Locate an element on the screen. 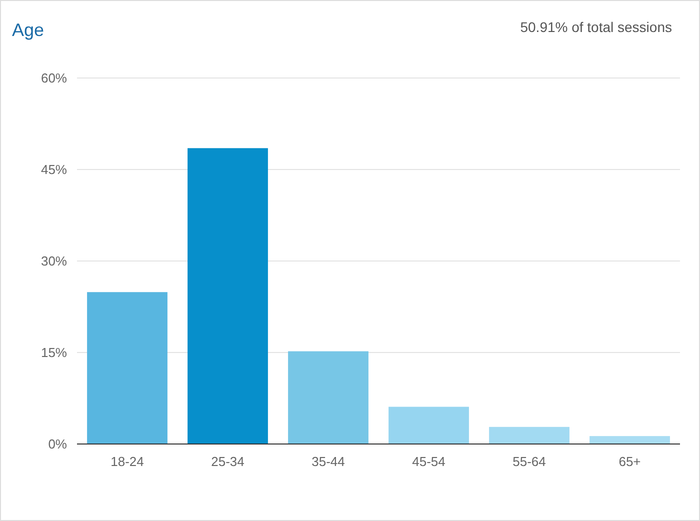 The image size is (700, 521). chart-title: Age is located at coordinates (28, 30).